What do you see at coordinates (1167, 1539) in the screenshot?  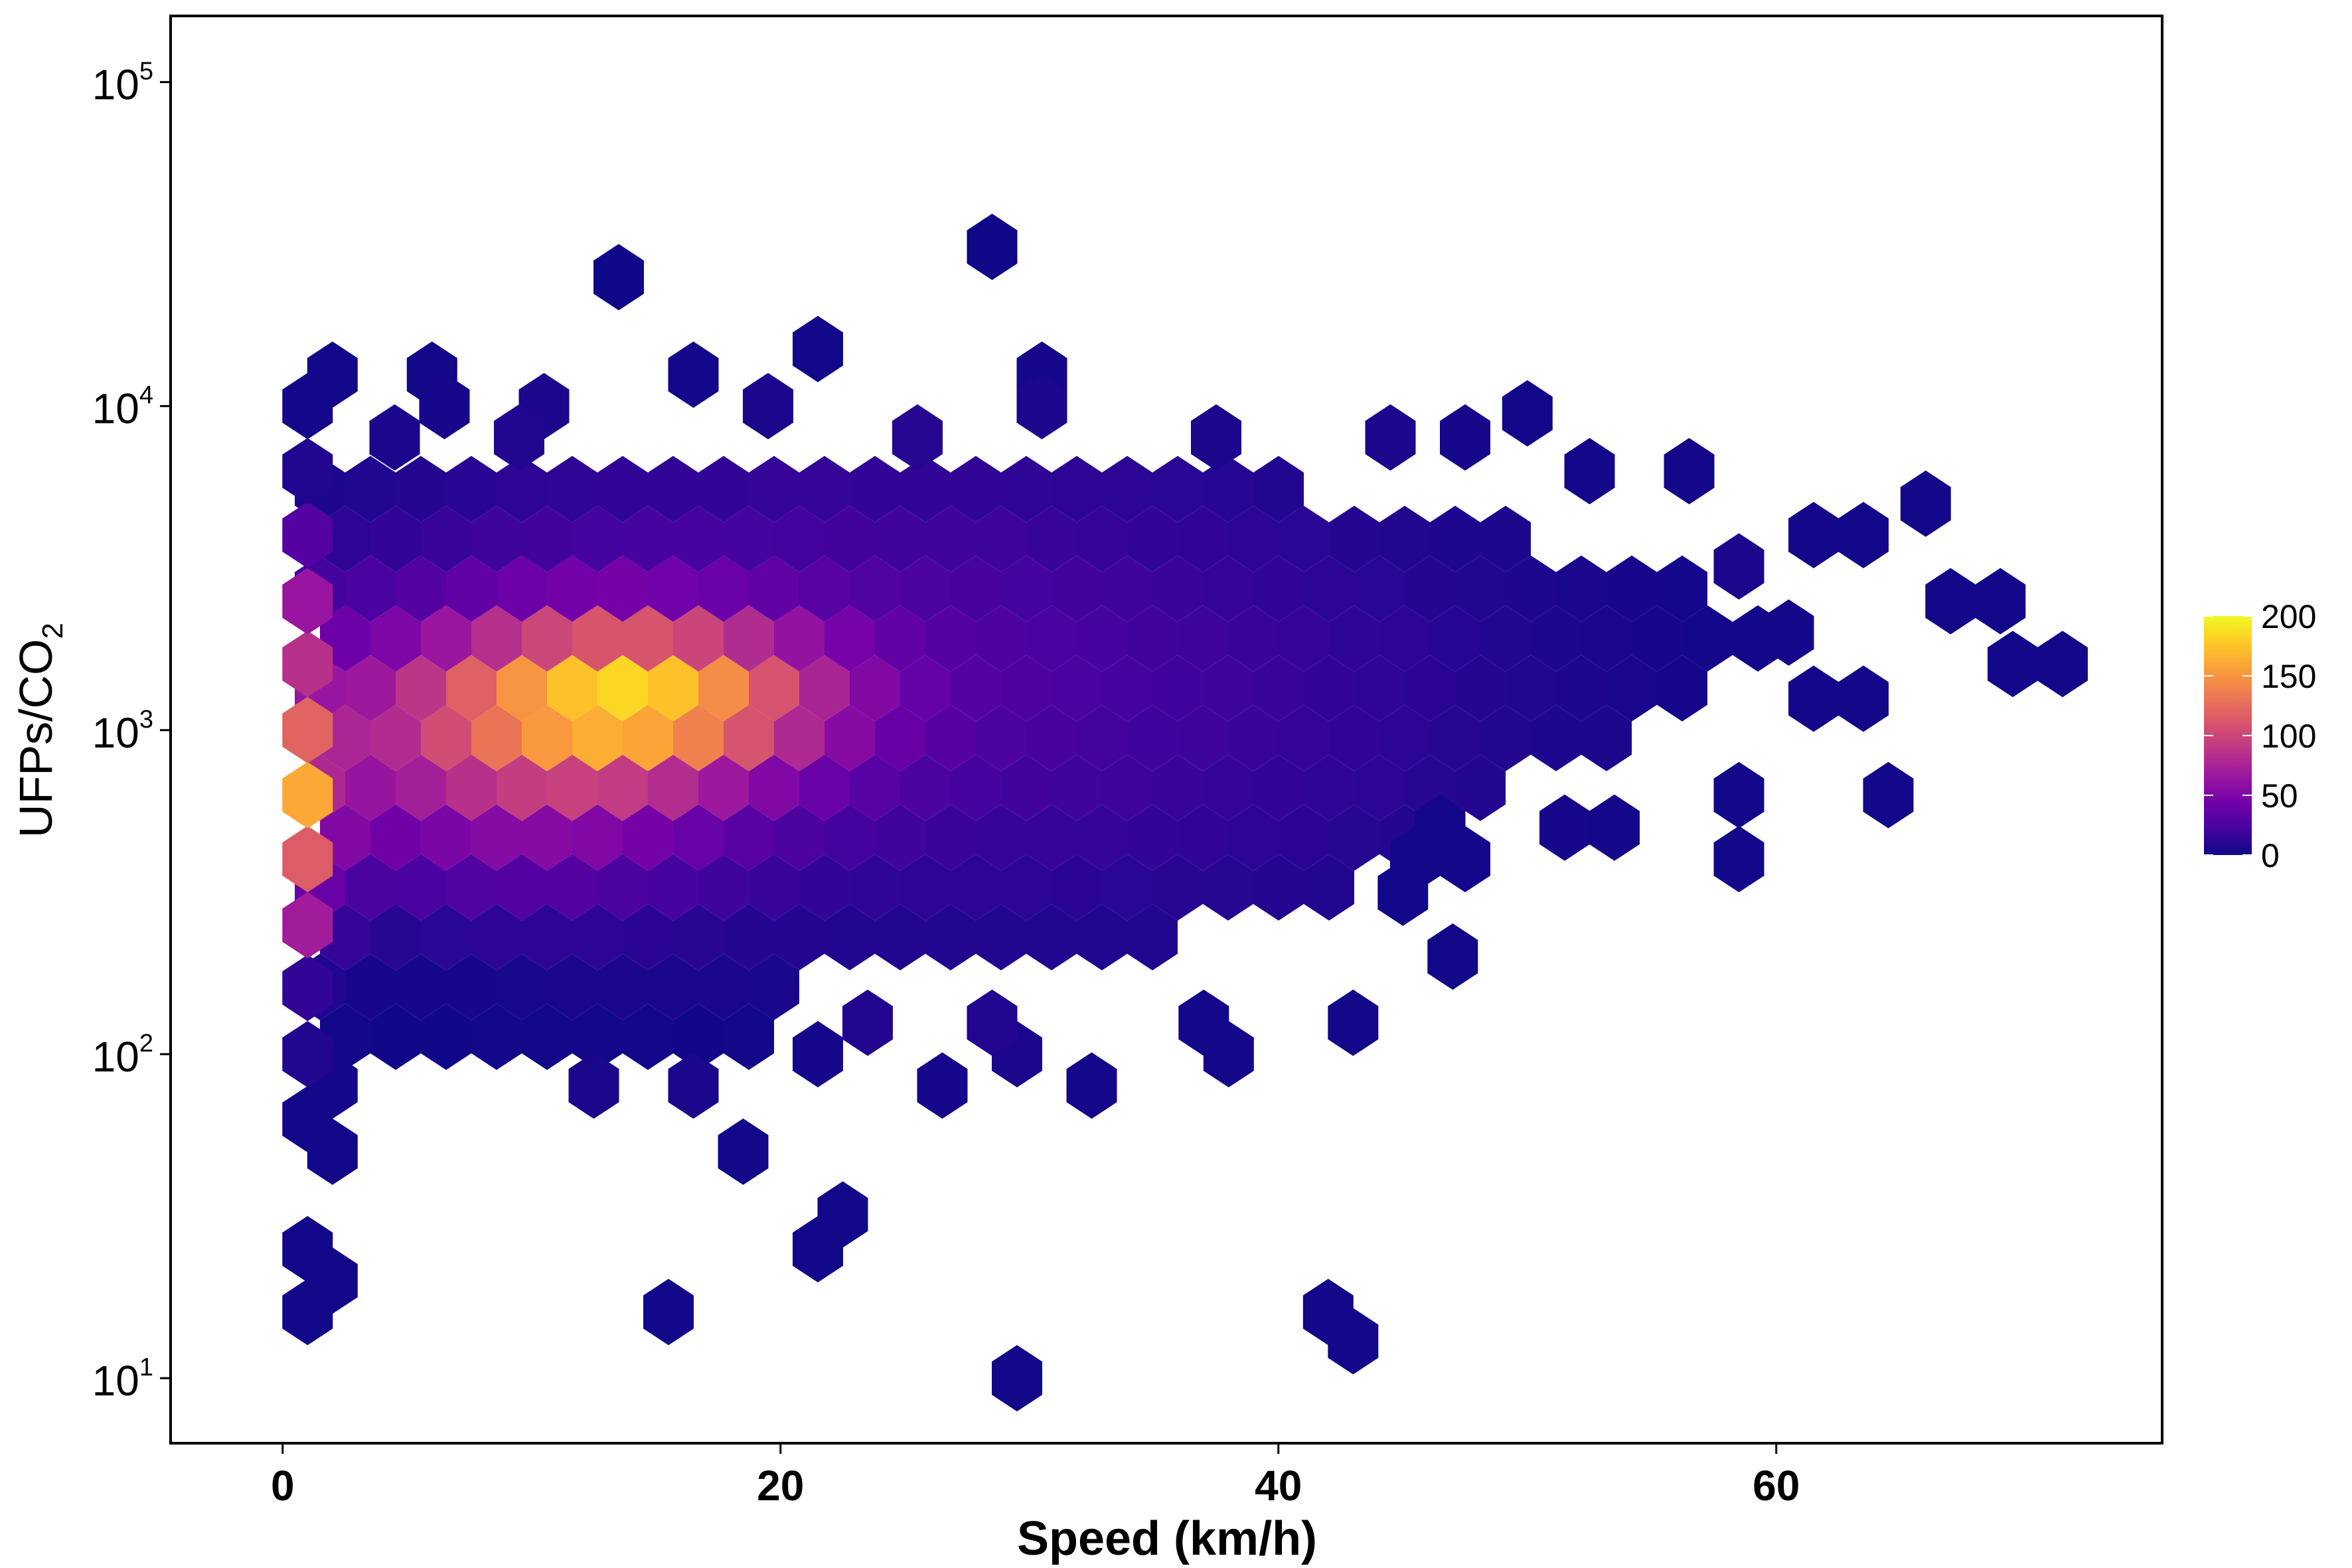 I see `x-axis-title: Speed (km/h)` at bounding box center [1167, 1539].